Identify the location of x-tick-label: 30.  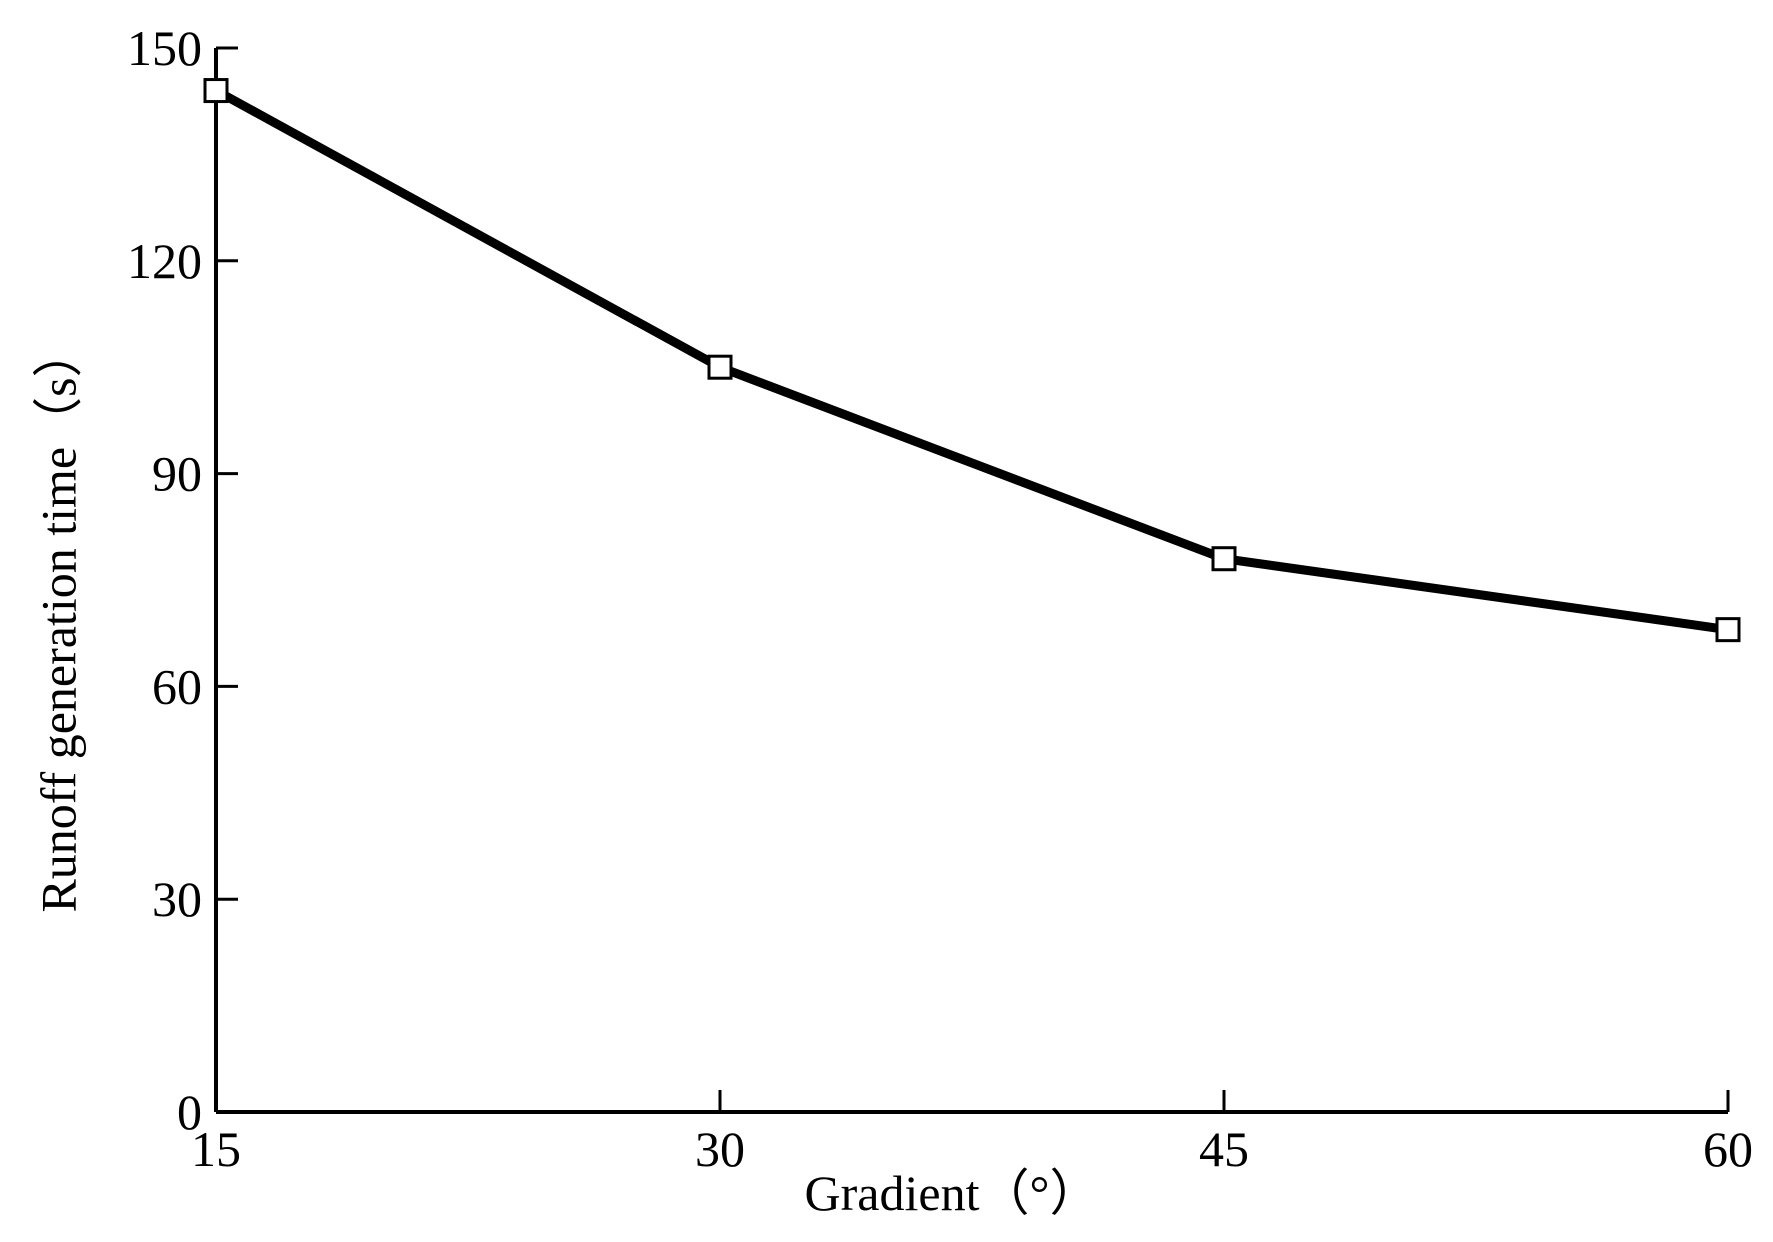
(720, 1149).